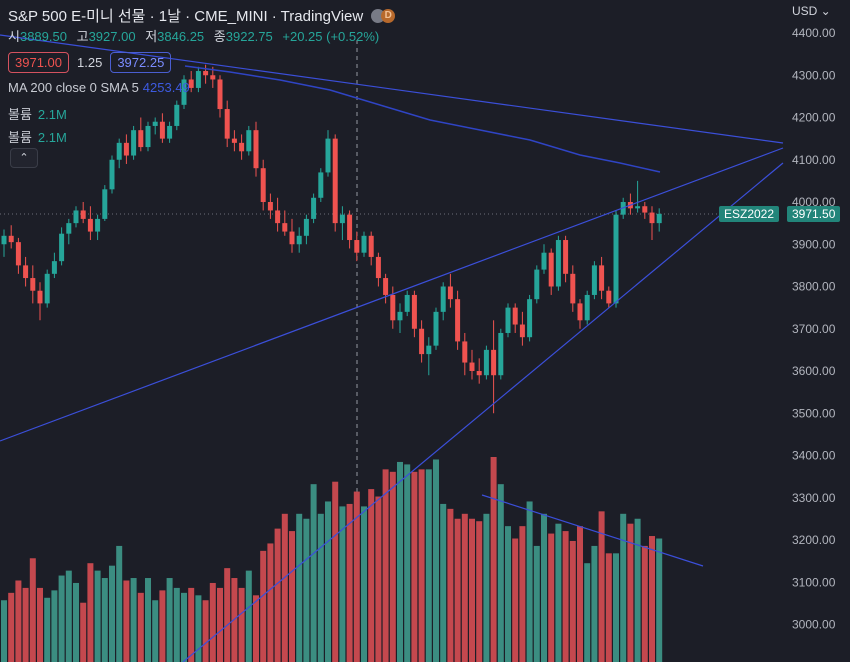  What do you see at coordinates (814, 329) in the screenshot?
I see `y-tick-label: 3700.00` at bounding box center [814, 329].